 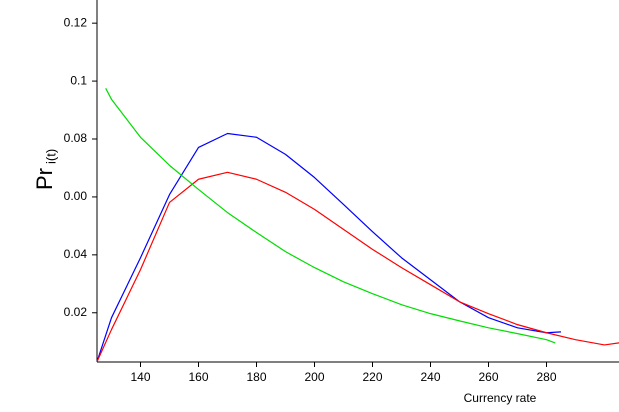 I want to click on x-tick-label: 160, so click(x=198, y=377).